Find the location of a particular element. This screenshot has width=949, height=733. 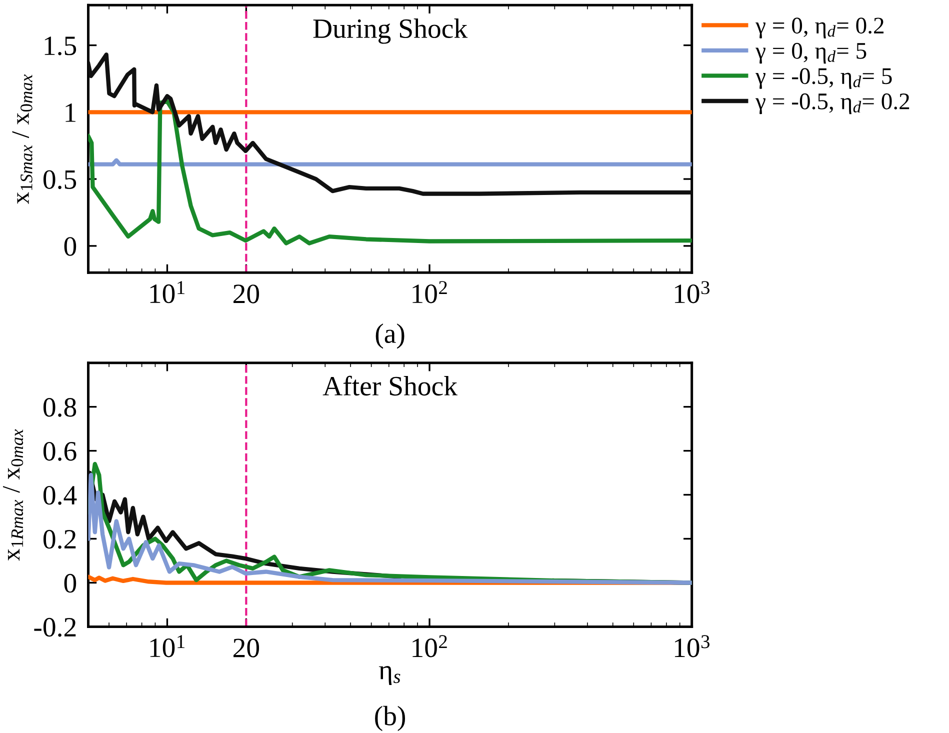

y-tick-label: 1 is located at coordinates (71, 112).